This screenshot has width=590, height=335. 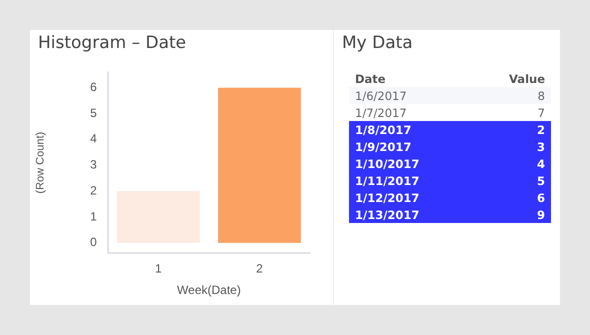 I want to click on data-label: 4, so click(x=541, y=164).